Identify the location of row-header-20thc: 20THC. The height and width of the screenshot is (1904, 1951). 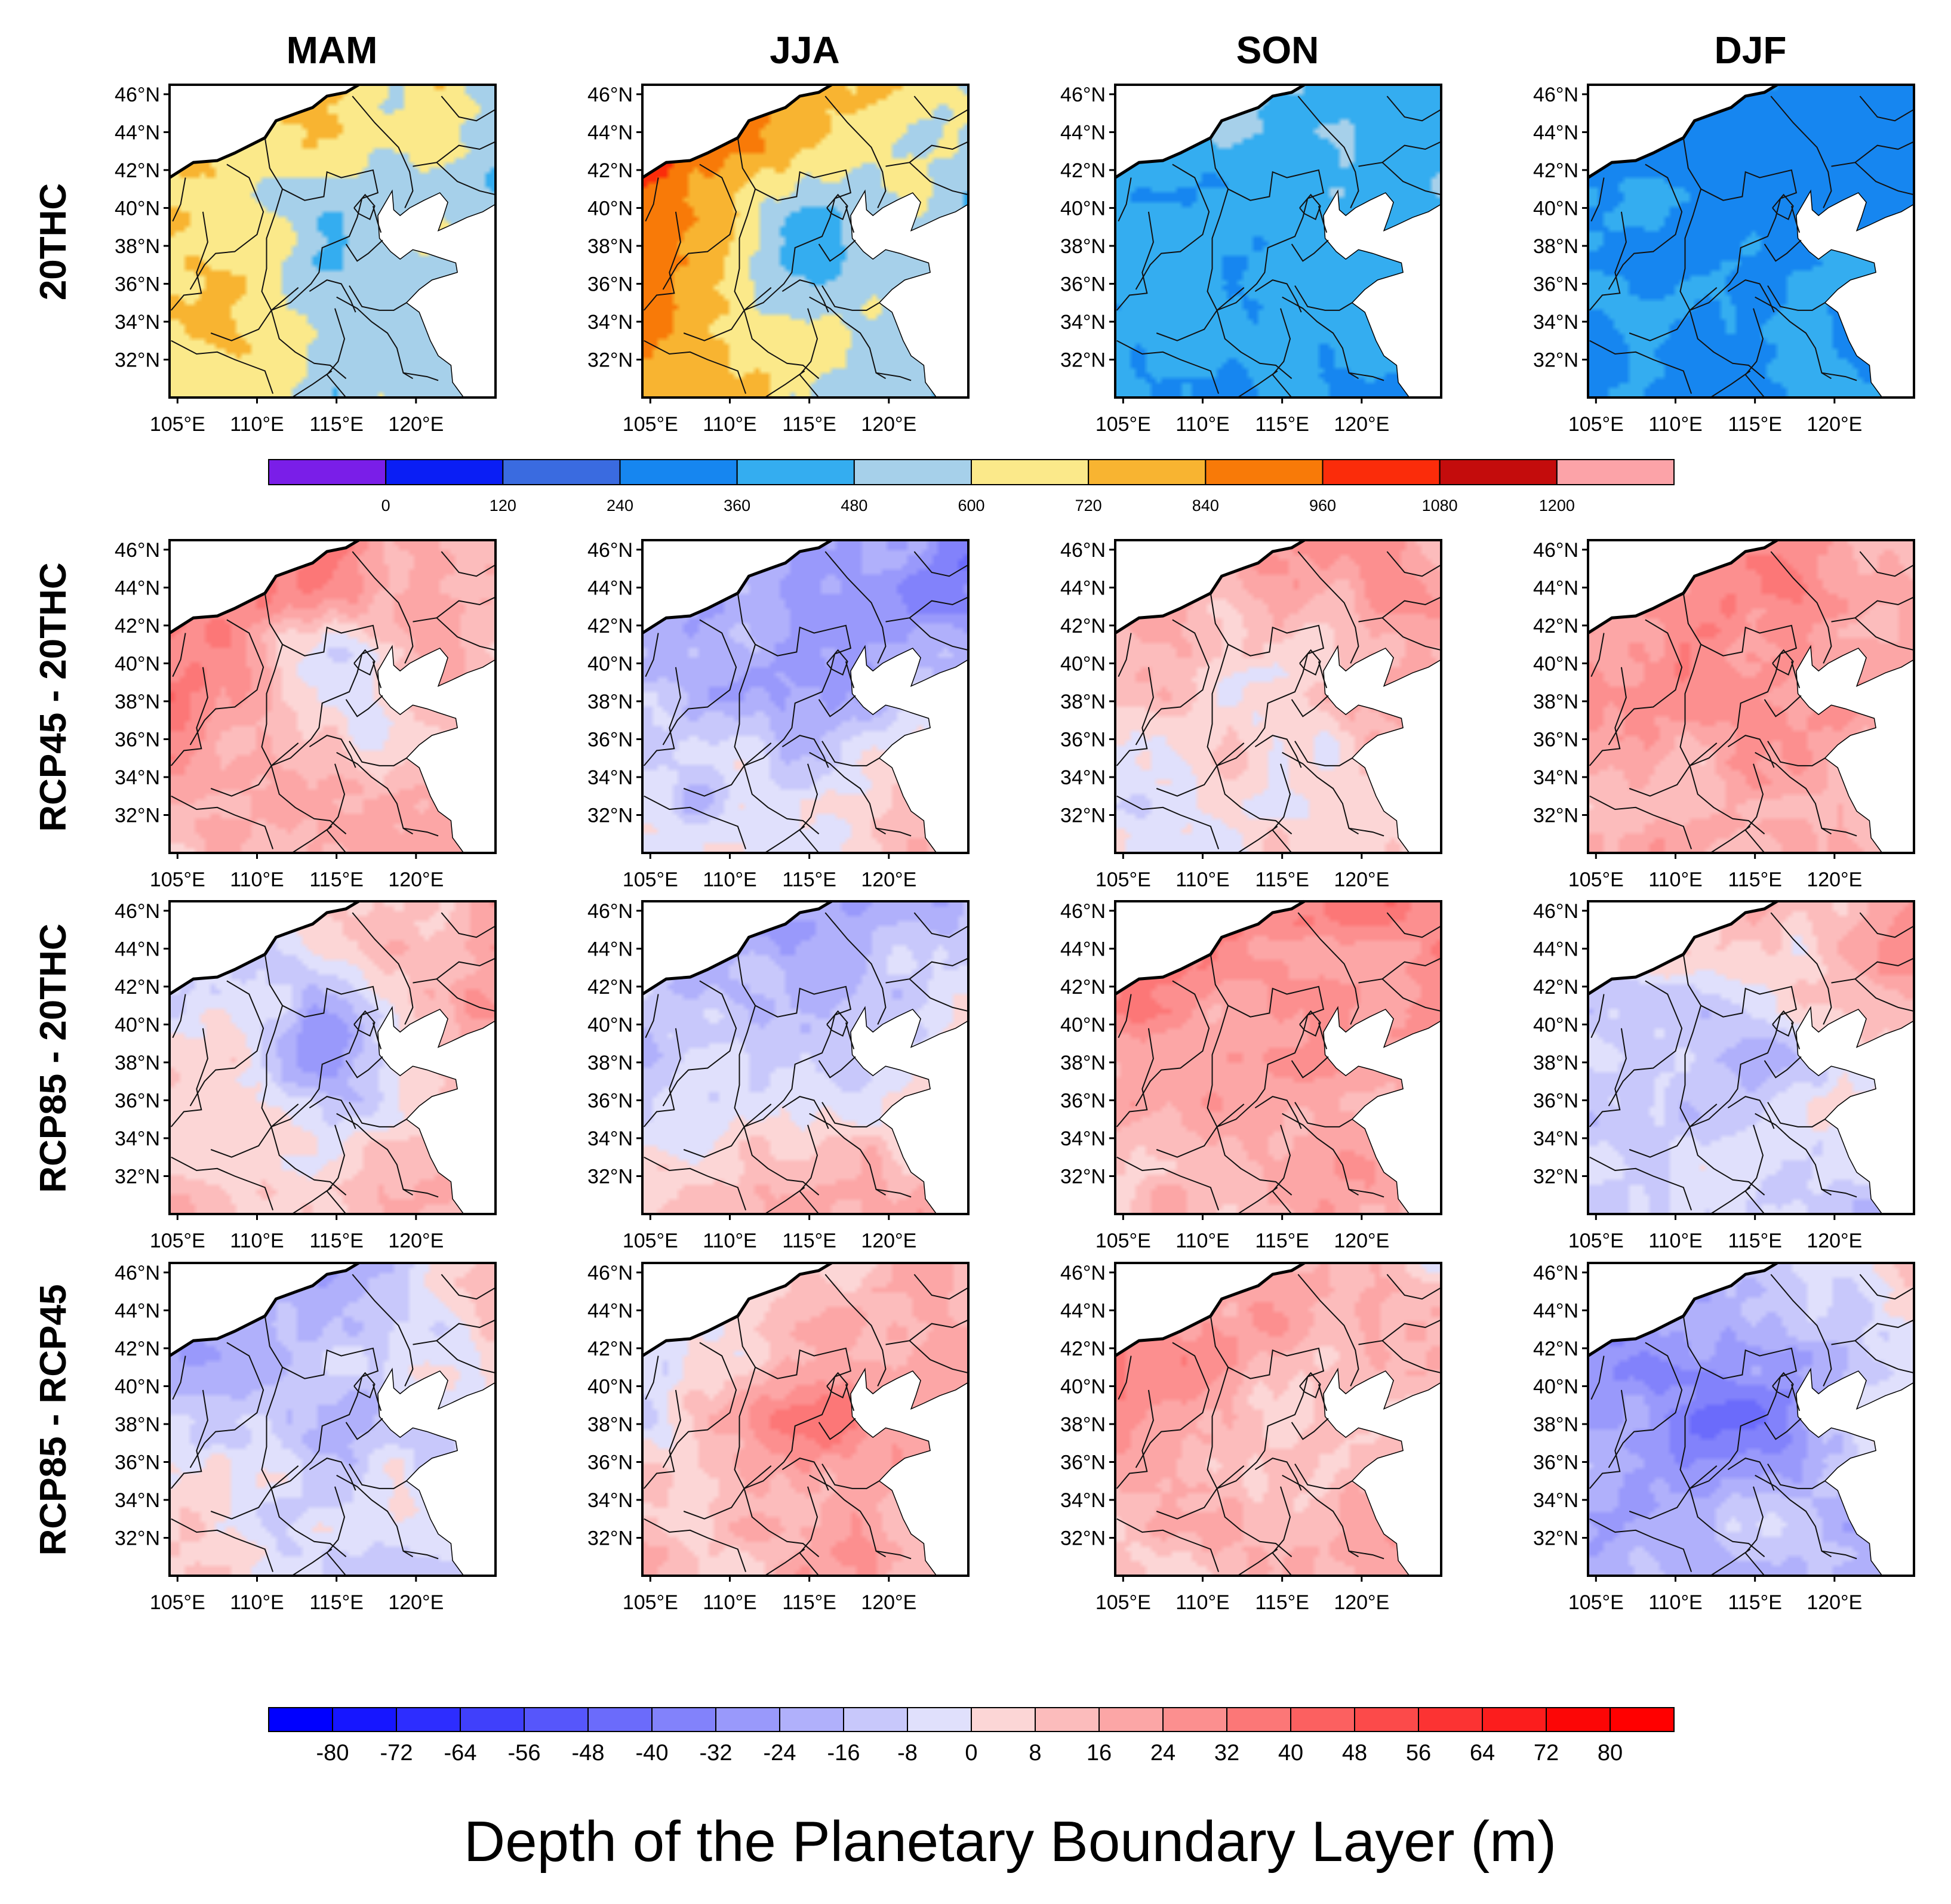
(53, 241).